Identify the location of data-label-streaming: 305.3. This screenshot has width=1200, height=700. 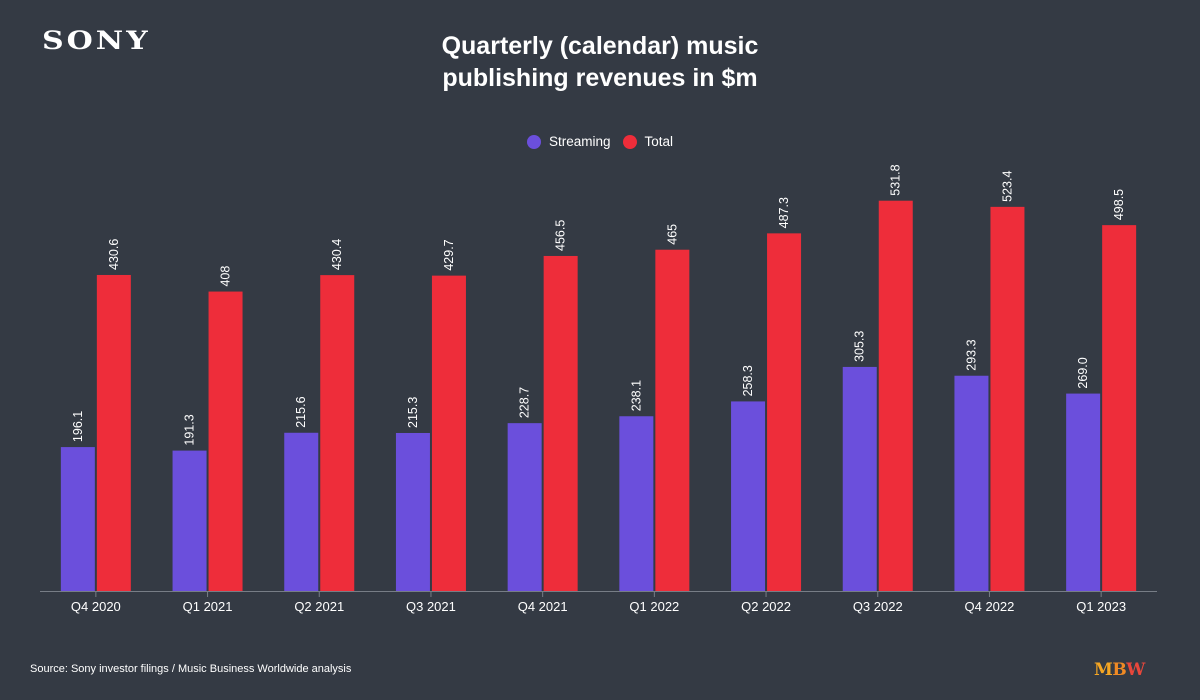
(860, 346).